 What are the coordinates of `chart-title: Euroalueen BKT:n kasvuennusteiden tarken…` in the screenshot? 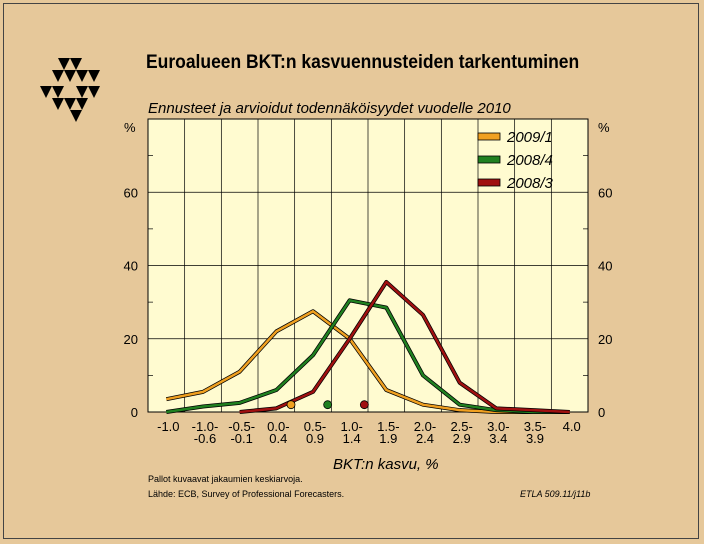 It's located at (363, 62).